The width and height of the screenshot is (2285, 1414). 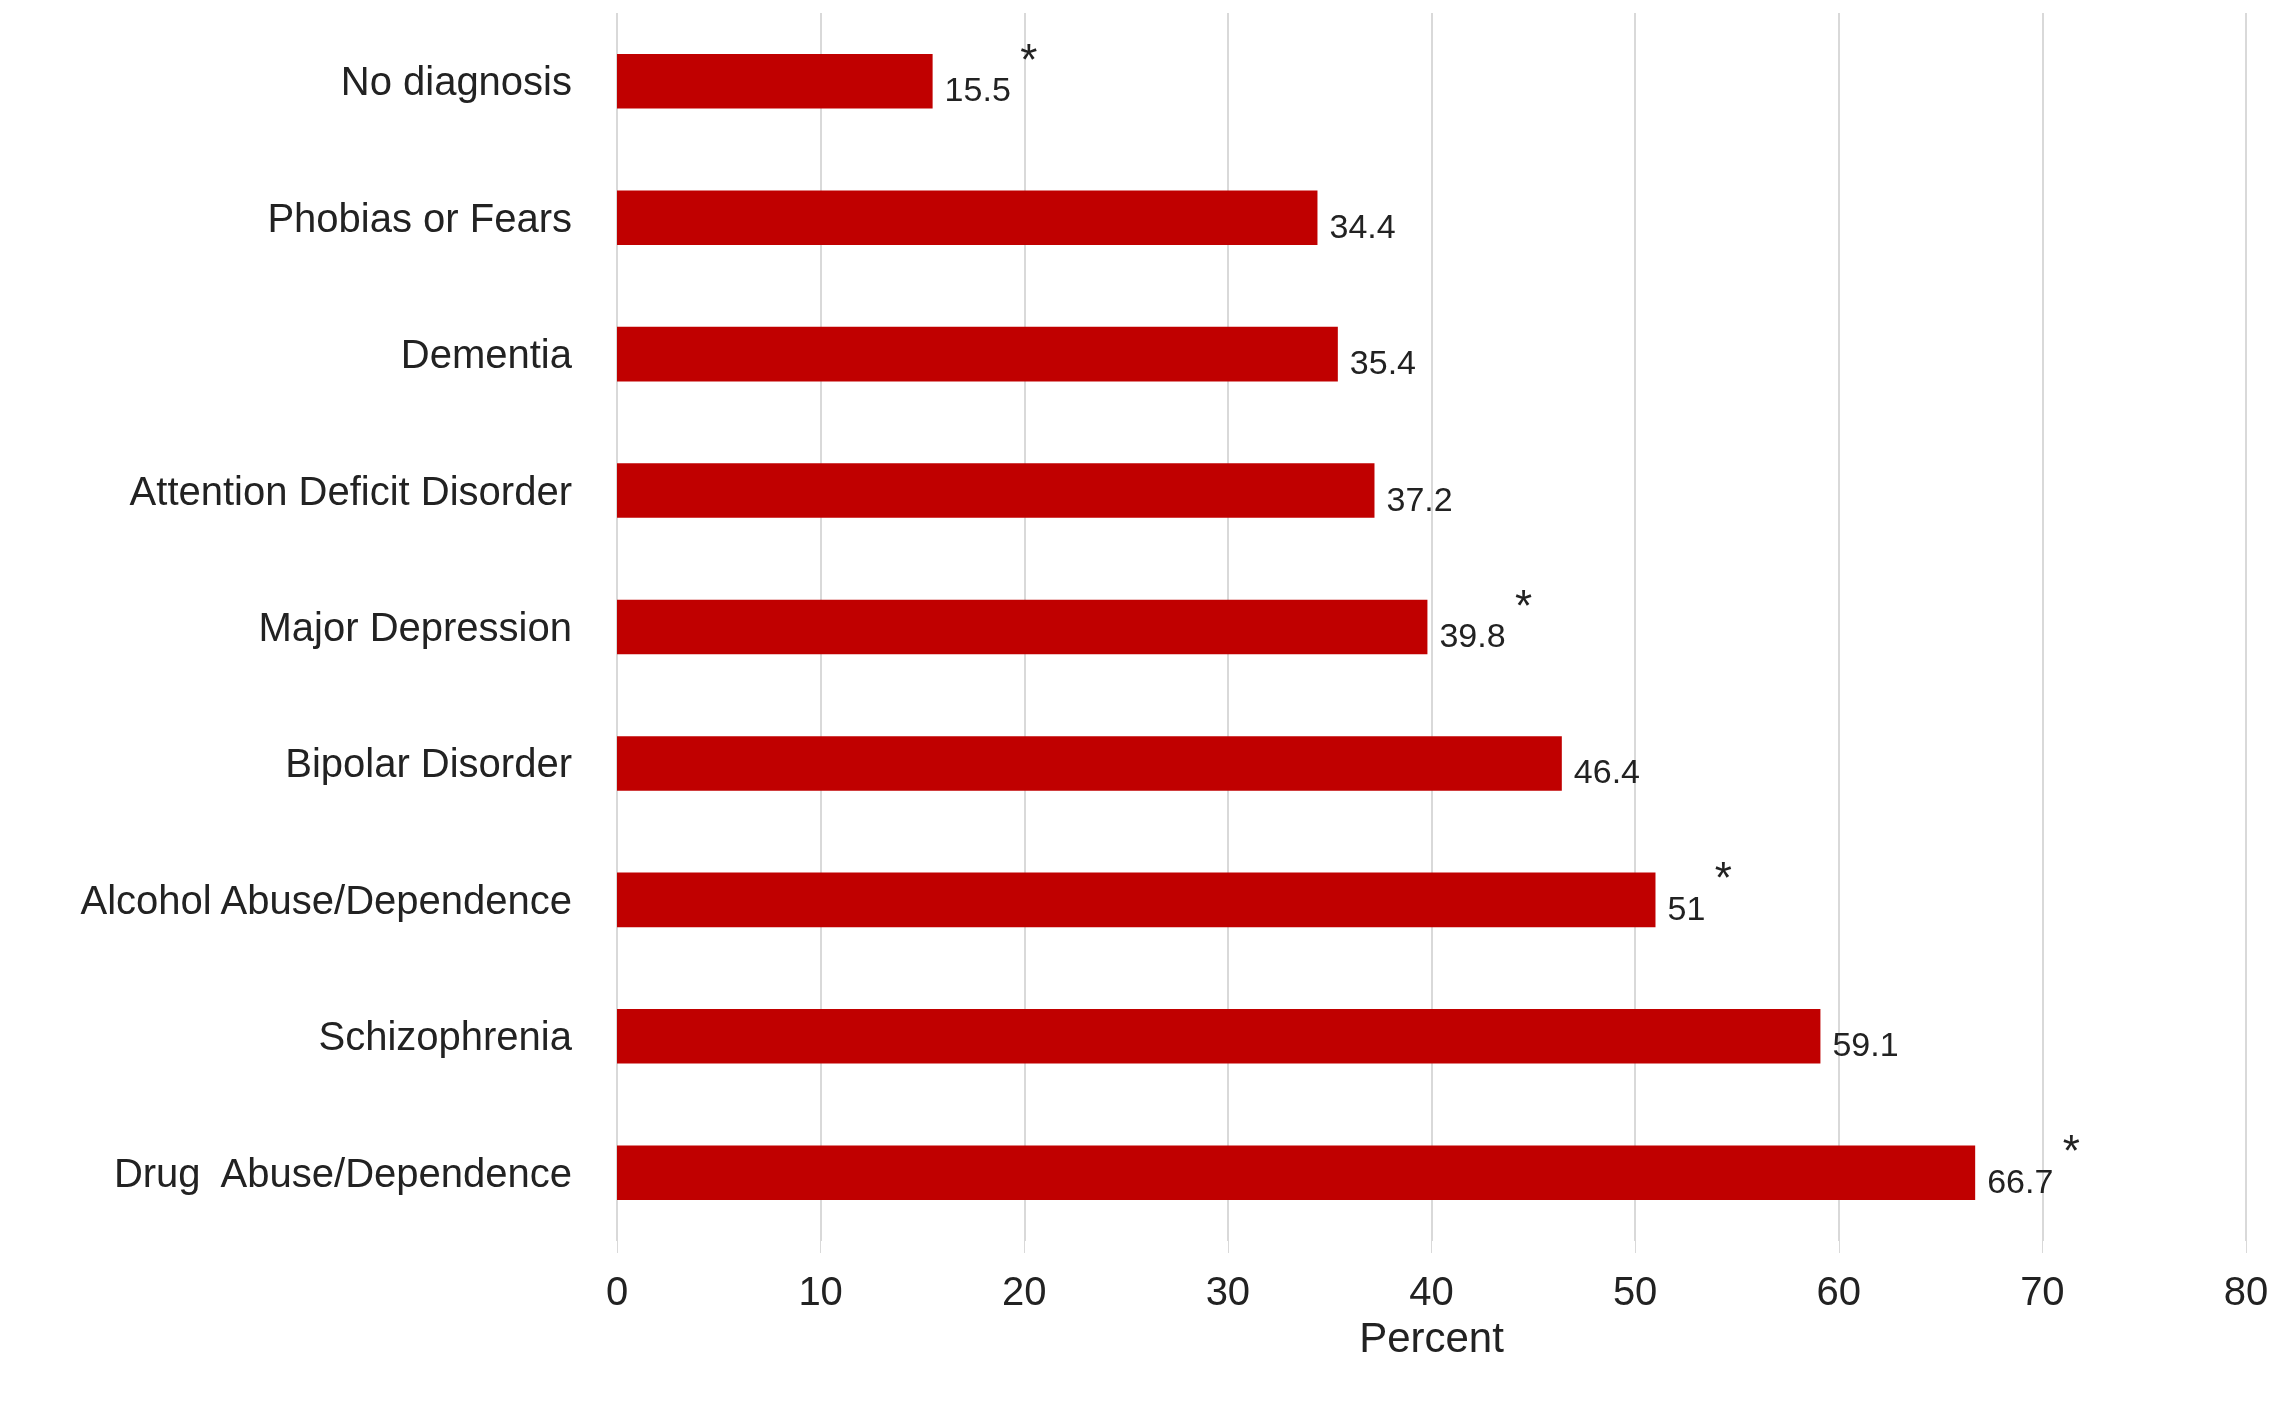 I want to click on x-tick-label: 20, so click(x=1024, y=1291).